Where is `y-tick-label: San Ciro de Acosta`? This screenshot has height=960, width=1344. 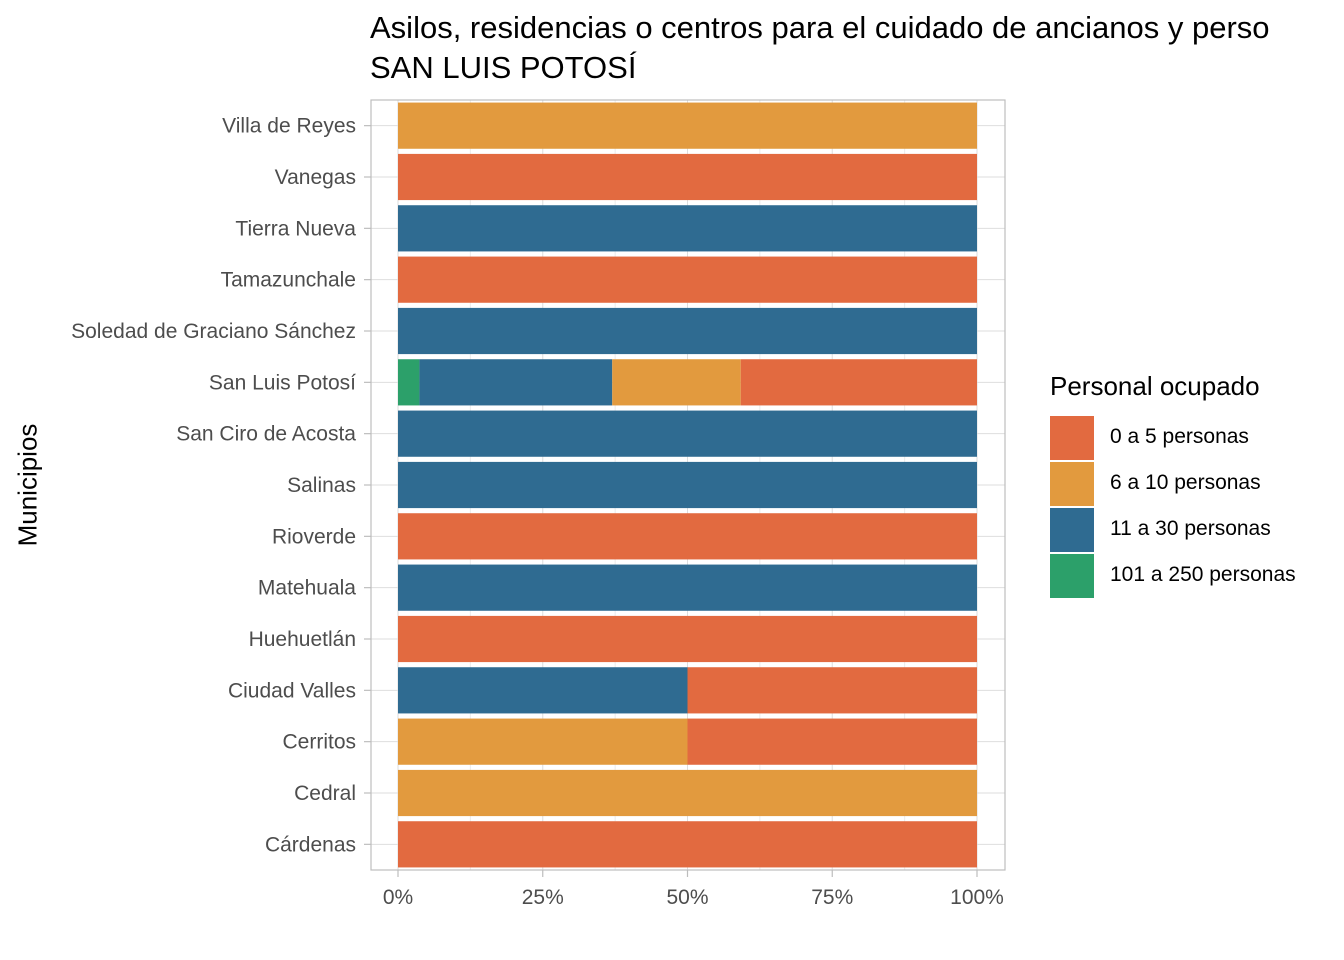 y-tick-label: San Ciro de Acosta is located at coordinates (266, 434).